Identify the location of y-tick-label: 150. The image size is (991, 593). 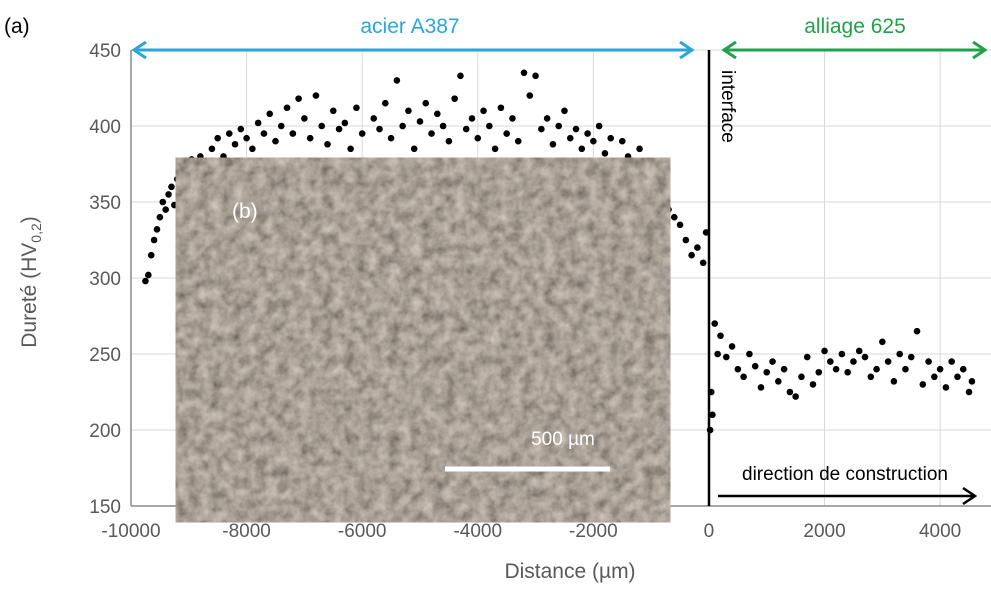
(105, 507).